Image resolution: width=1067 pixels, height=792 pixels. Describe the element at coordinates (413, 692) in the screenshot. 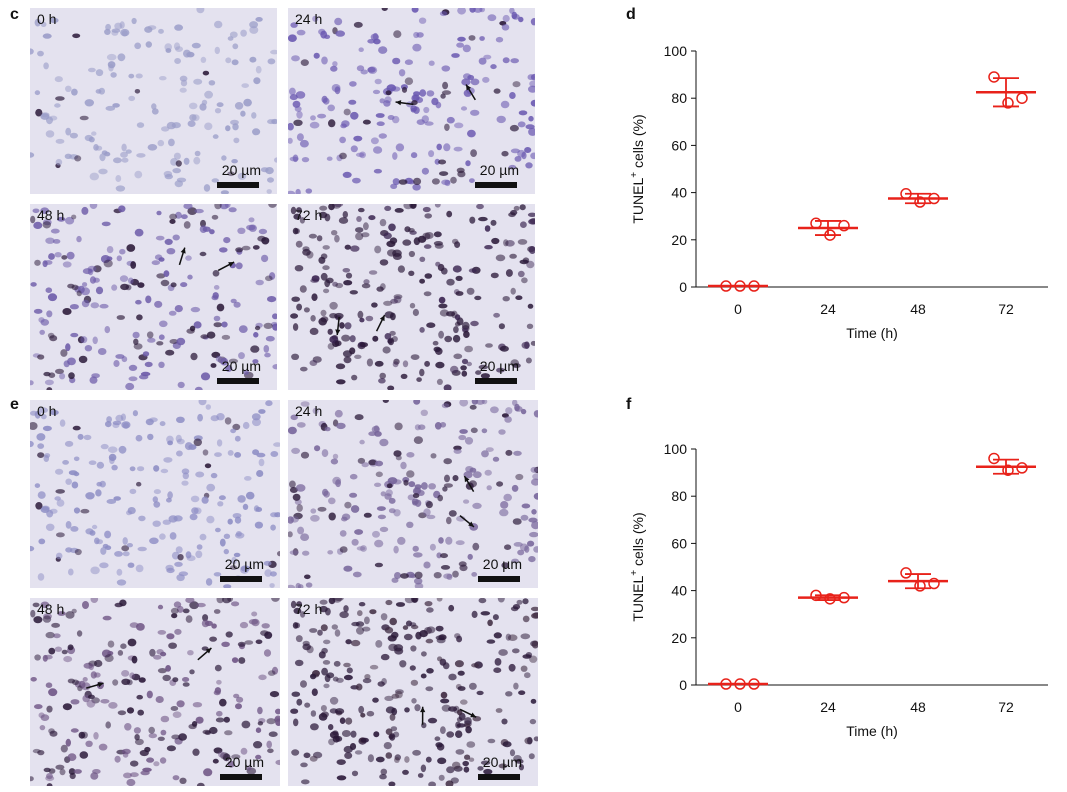

I see `tissue-background` at that location.